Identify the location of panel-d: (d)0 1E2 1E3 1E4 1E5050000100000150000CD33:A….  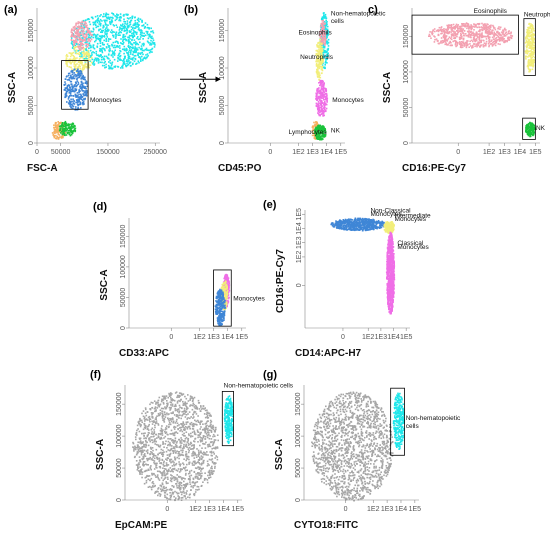
(179, 280).